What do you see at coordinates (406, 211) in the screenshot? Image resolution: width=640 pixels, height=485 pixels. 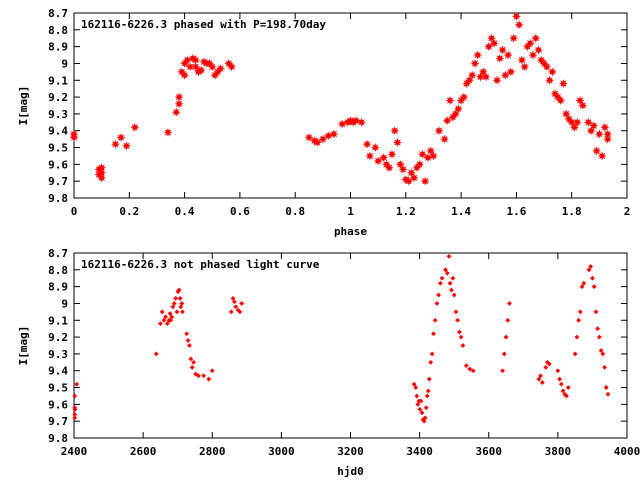 I see `x-tick-label: 1.2` at bounding box center [406, 211].